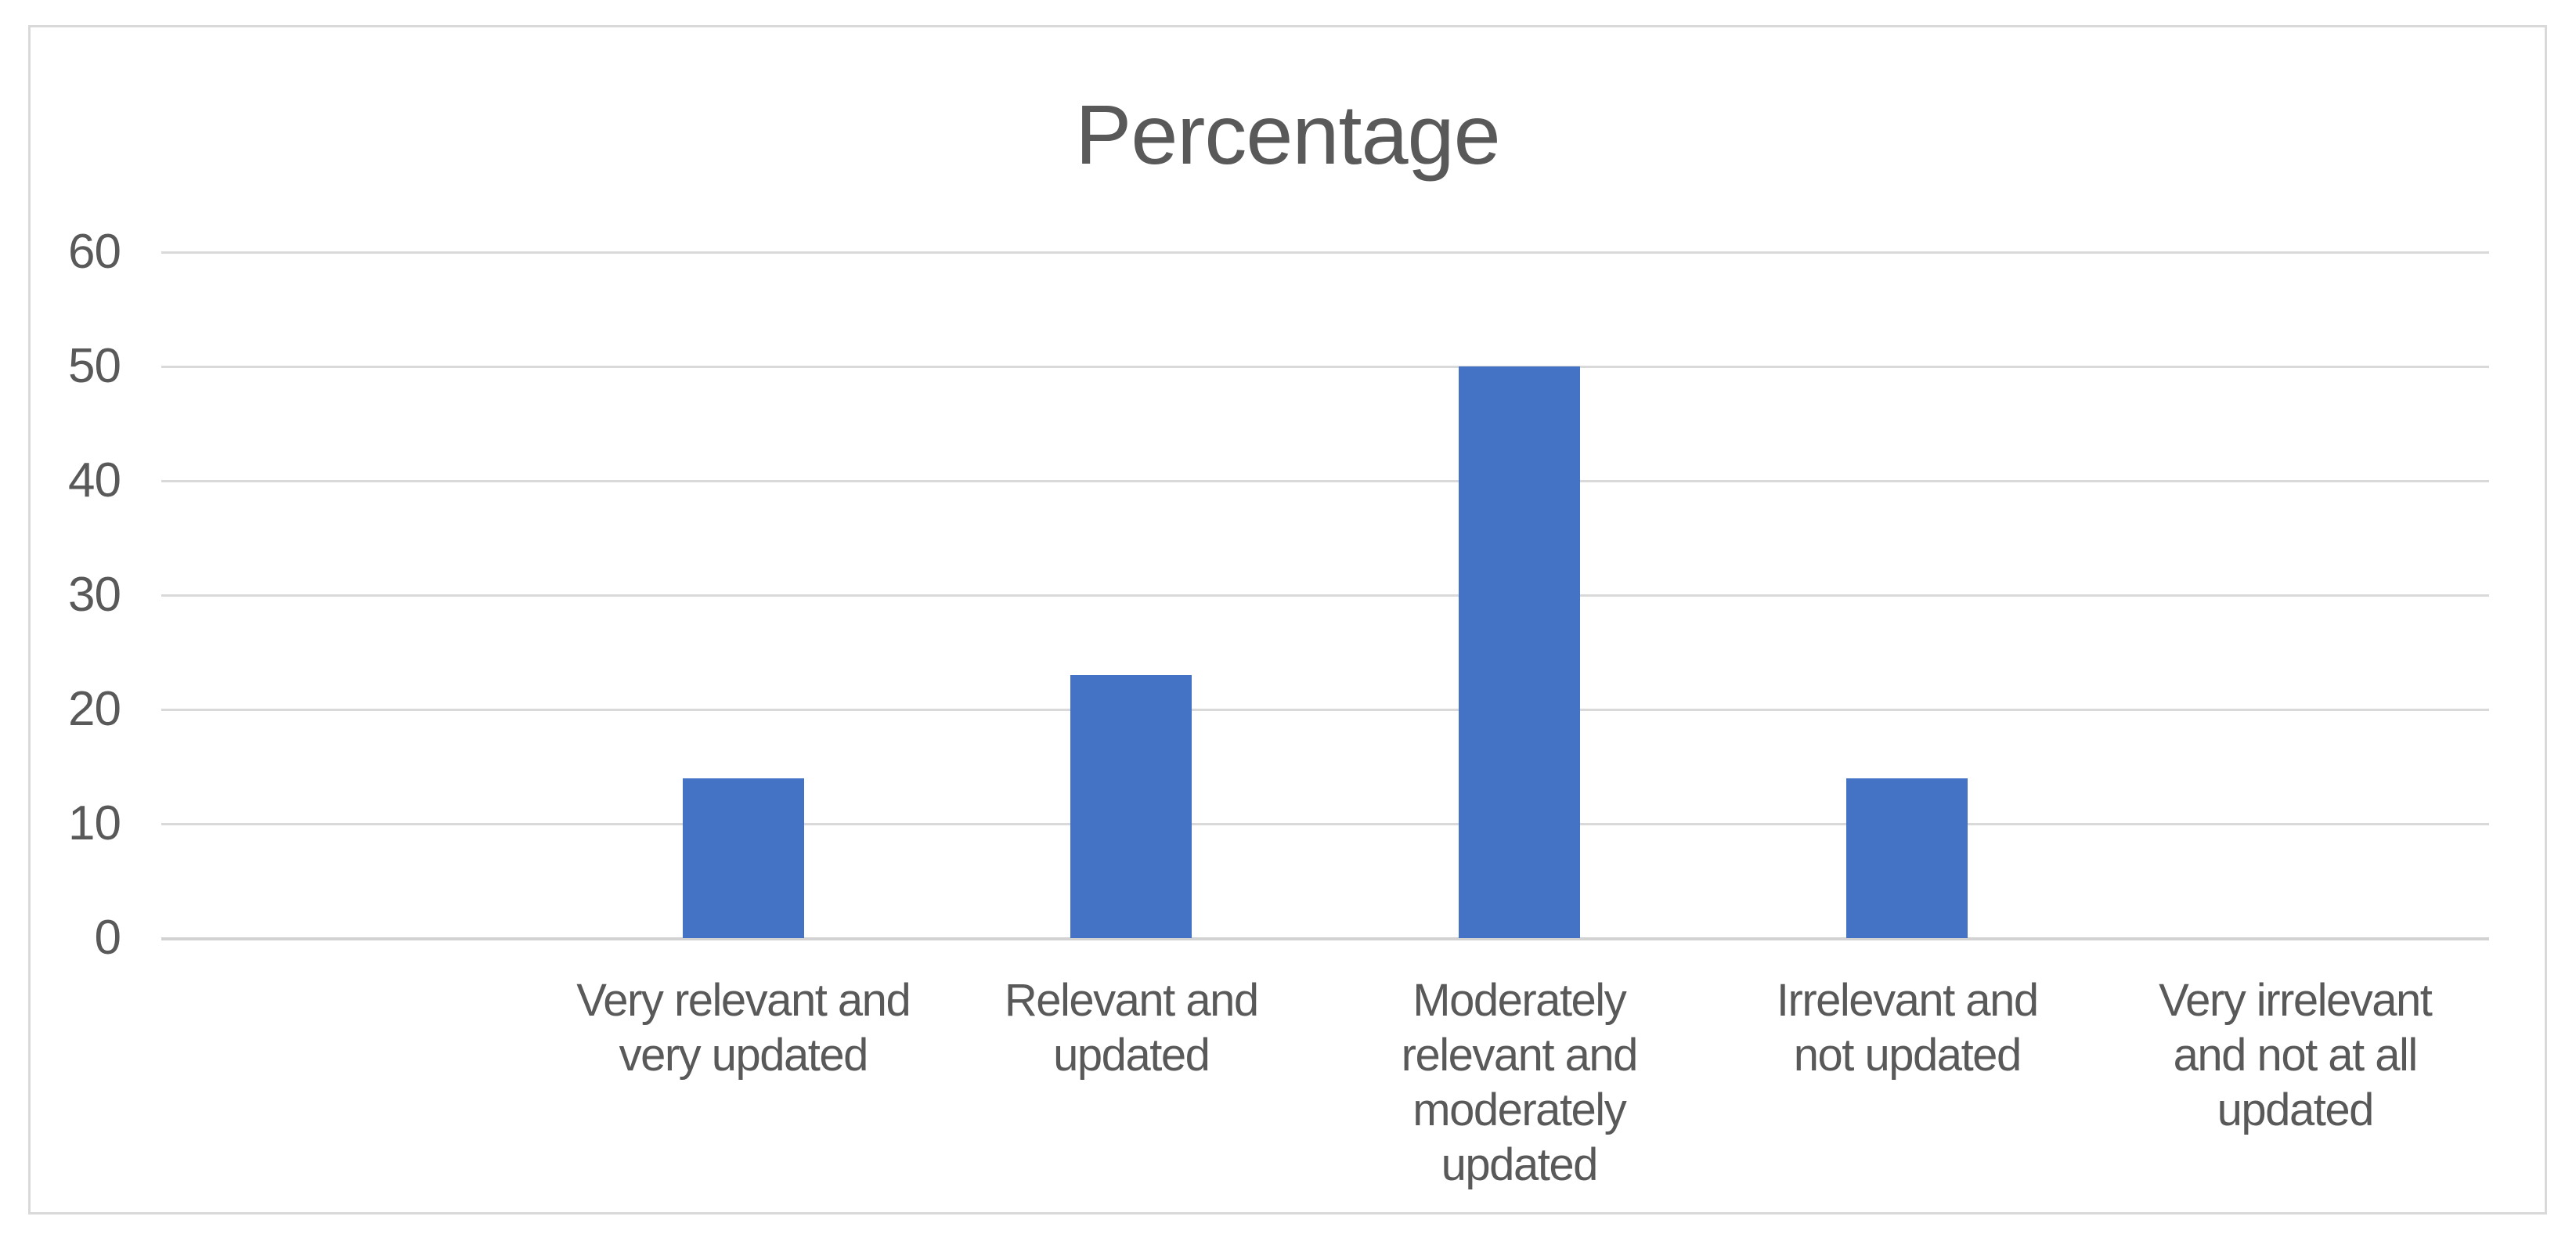  What do you see at coordinates (95, 366) in the screenshot?
I see `y-tick-label-50: 50` at bounding box center [95, 366].